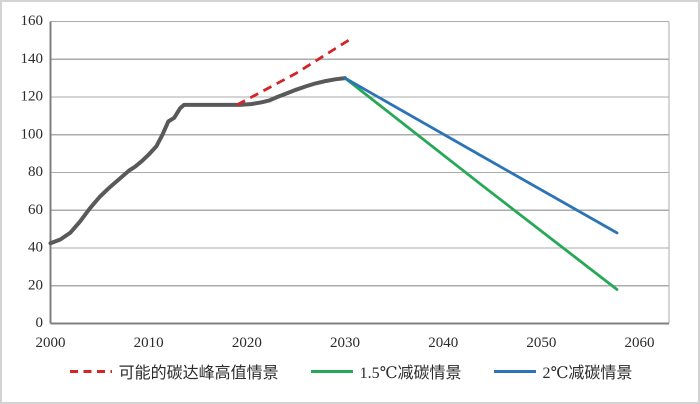 This screenshot has height=404, width=700. Describe the element at coordinates (443, 343) in the screenshot. I see `x-tick-label: 2040` at that location.